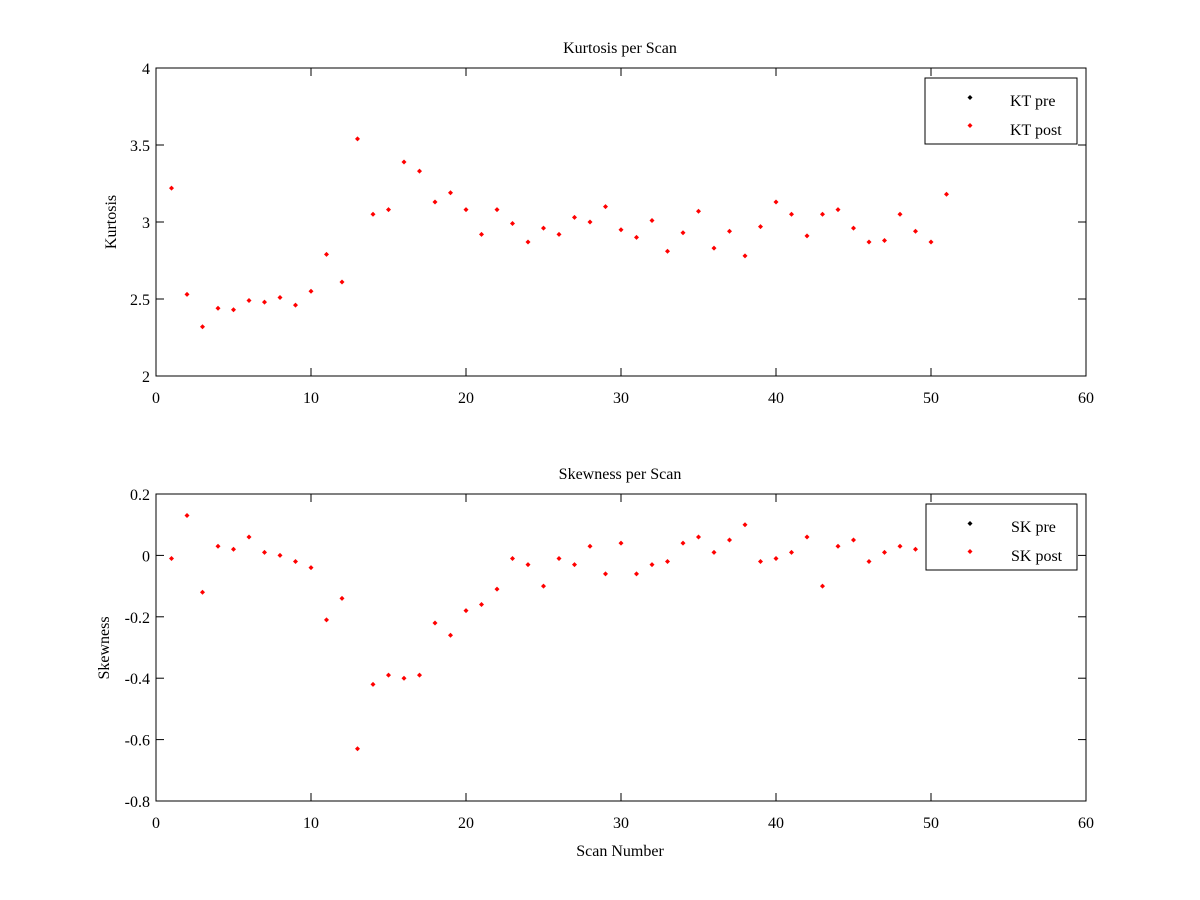 This screenshot has width=1200, height=900. Describe the element at coordinates (111, 222) in the screenshot. I see `y-axis-label: Kurtosis` at that location.